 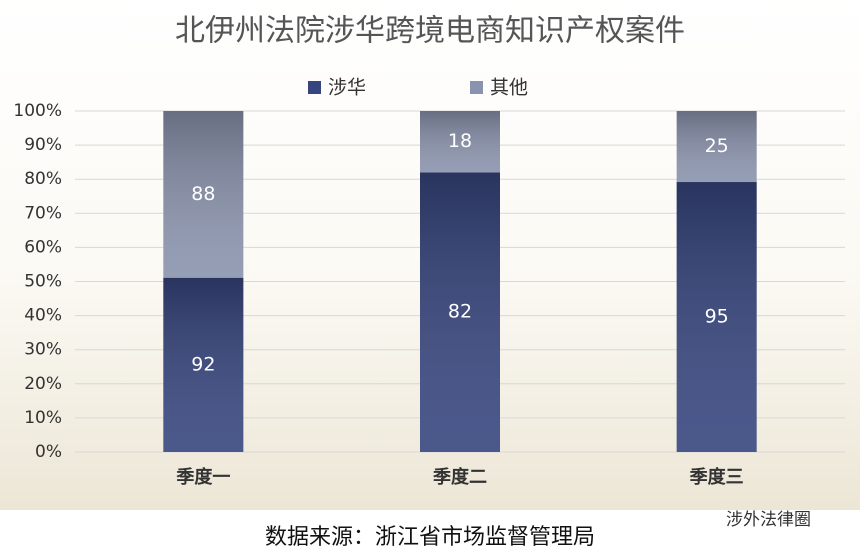 What do you see at coordinates (43, 384) in the screenshot?
I see `y-tick-label: 20%` at bounding box center [43, 384].